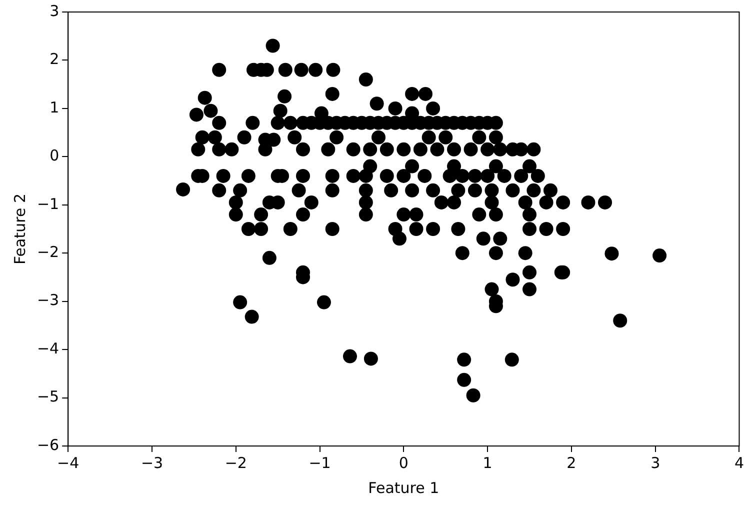  What do you see at coordinates (48, 203) in the screenshot?
I see `y-tick-label: −1` at bounding box center [48, 203].